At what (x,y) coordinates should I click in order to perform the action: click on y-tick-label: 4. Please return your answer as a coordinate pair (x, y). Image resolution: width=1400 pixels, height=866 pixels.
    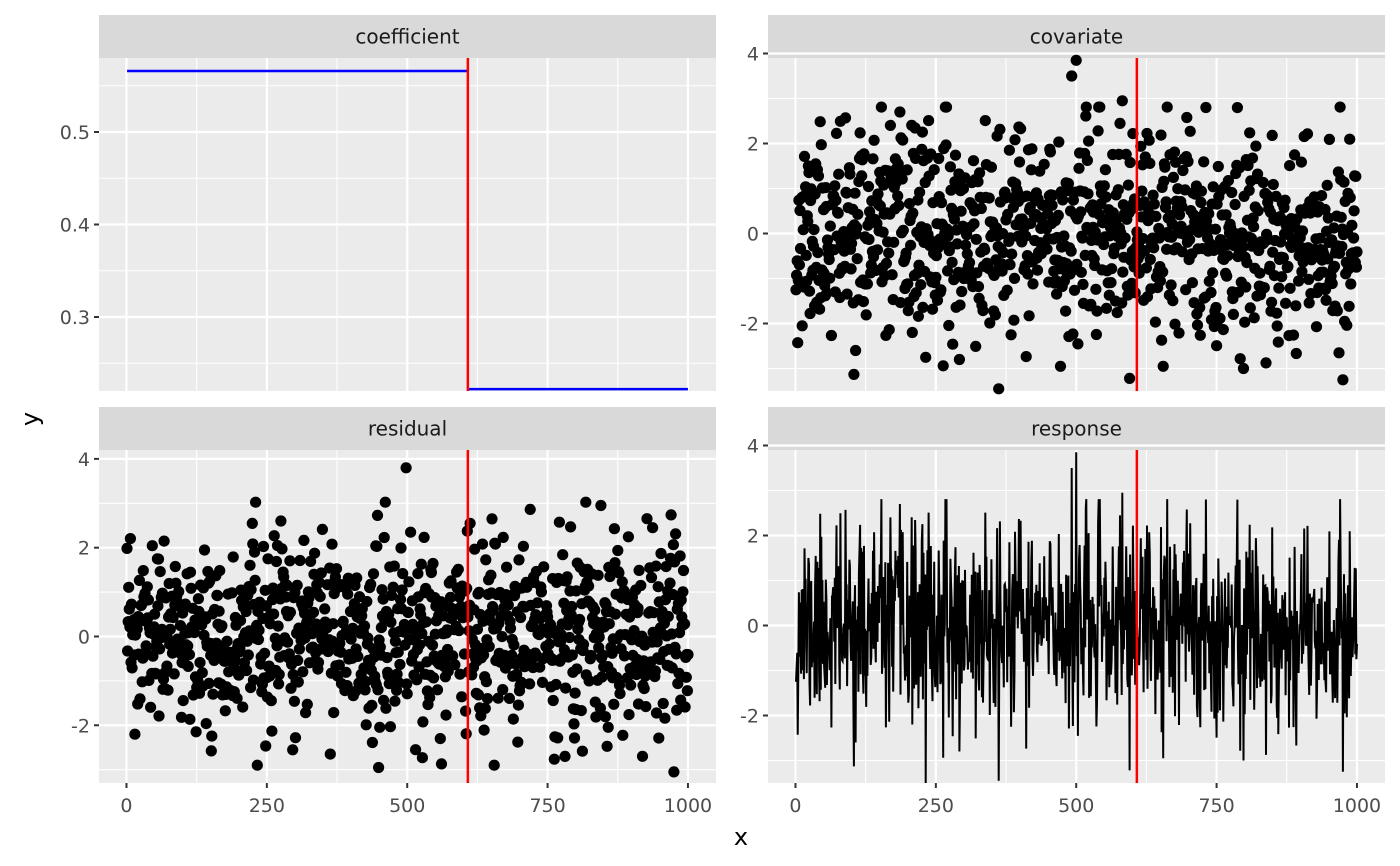
    Looking at the image, I should click on (753, 447).